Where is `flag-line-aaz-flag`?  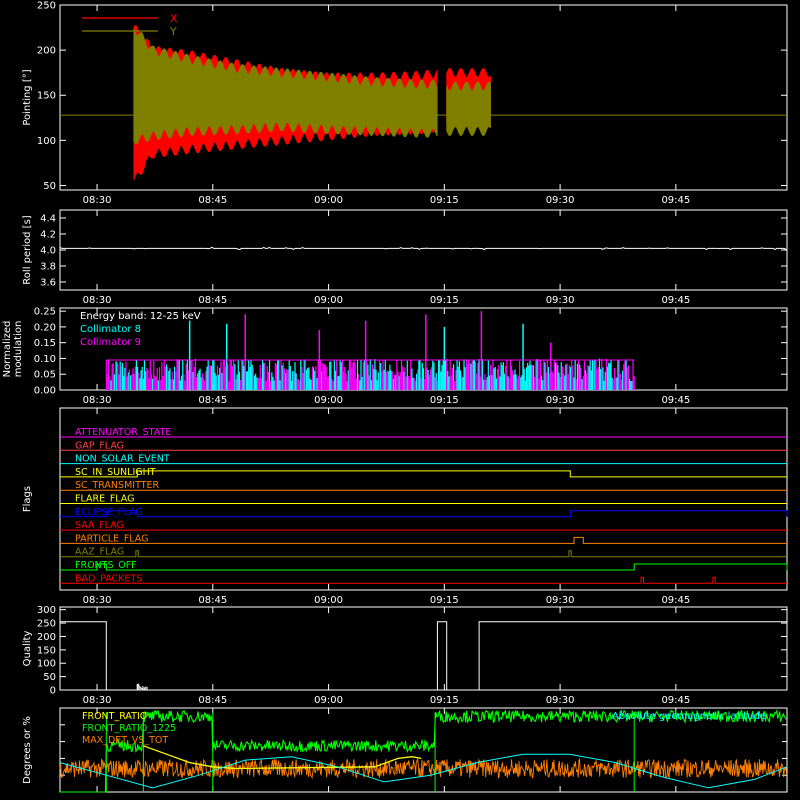 flag-line-aaz-flag is located at coordinates (423, 554).